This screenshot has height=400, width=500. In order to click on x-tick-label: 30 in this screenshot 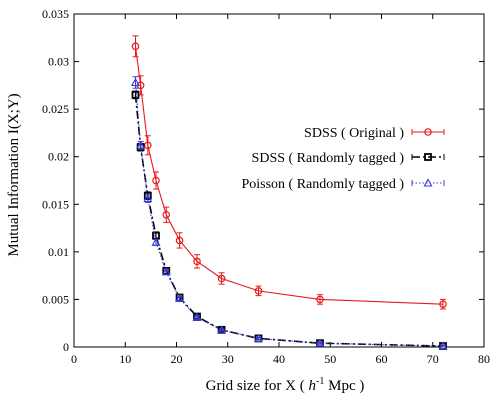, I will do `click(228, 359)`.